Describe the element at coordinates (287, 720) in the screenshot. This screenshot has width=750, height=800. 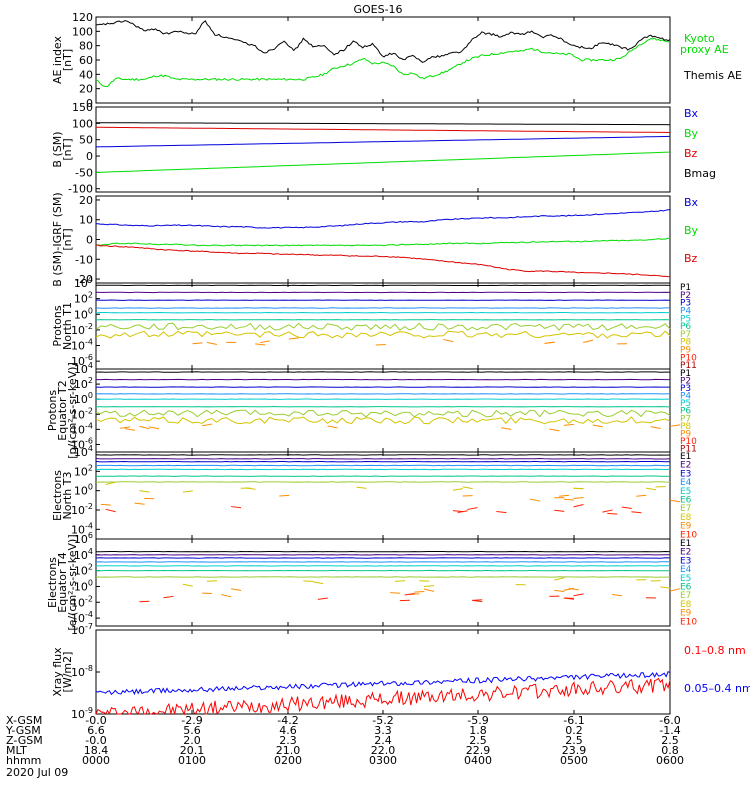
I see `x-tick-label: -4.2` at that location.